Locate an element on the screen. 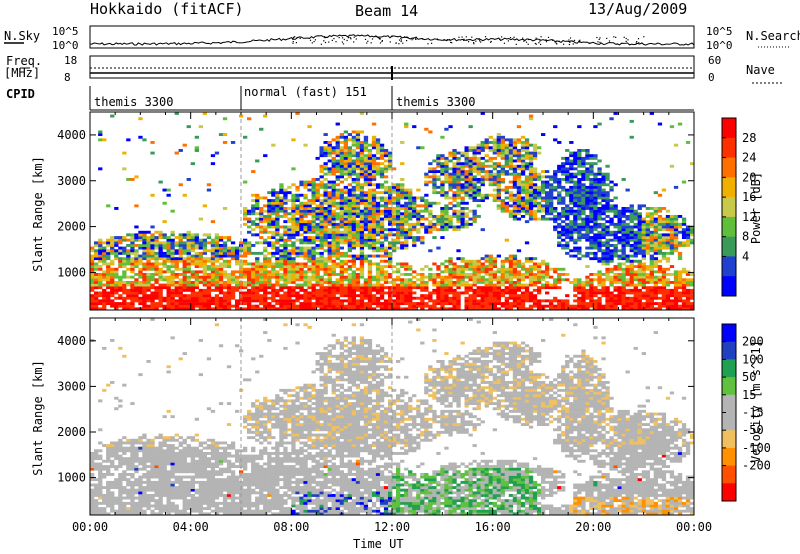 This screenshot has height=554, width=800. nsky-label: N.Sky is located at coordinates (22, 36).